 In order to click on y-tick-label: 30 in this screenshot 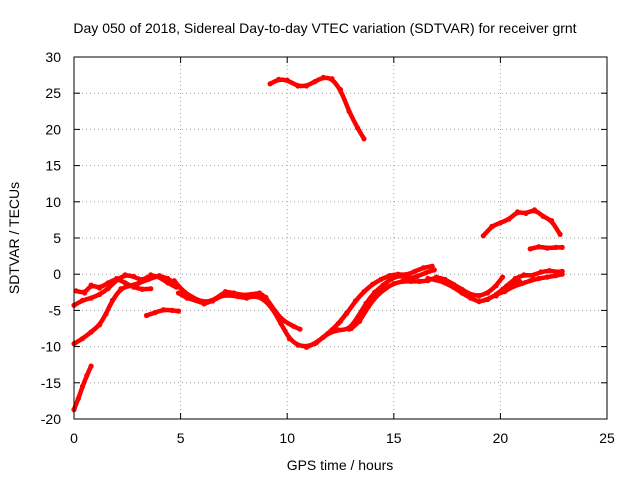, I will do `click(53, 57)`.